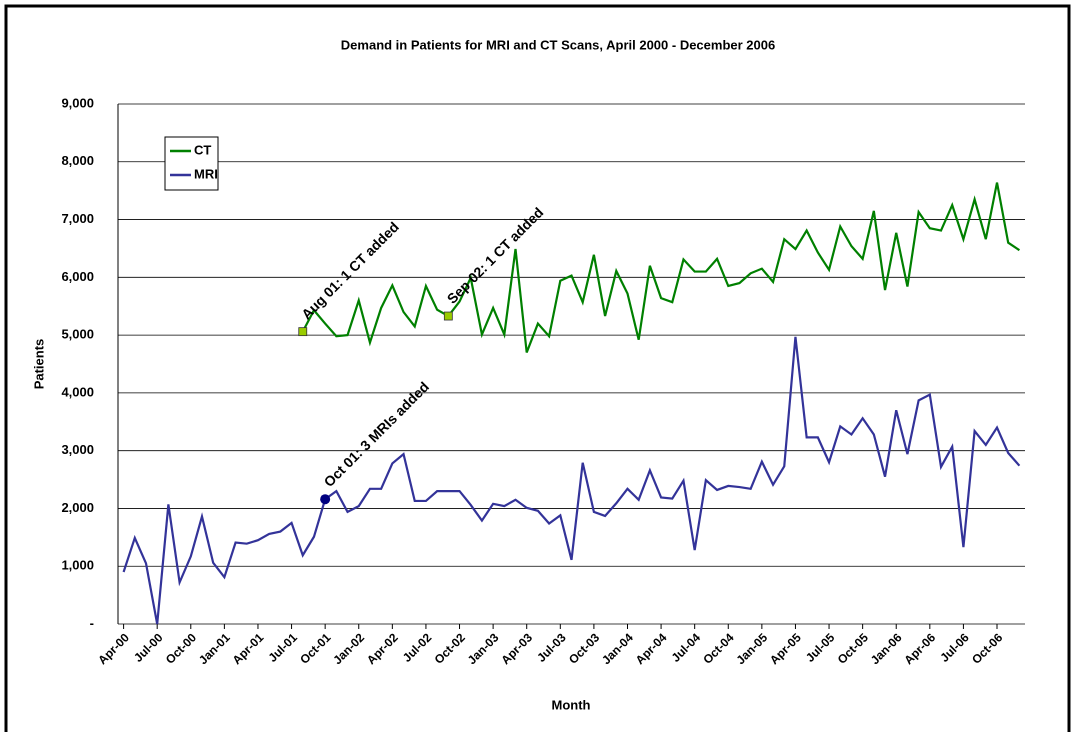 Image resolution: width=1075 pixels, height=732 pixels. What do you see at coordinates (92, 622) in the screenshot?
I see `y-tick-label: -` at bounding box center [92, 622].